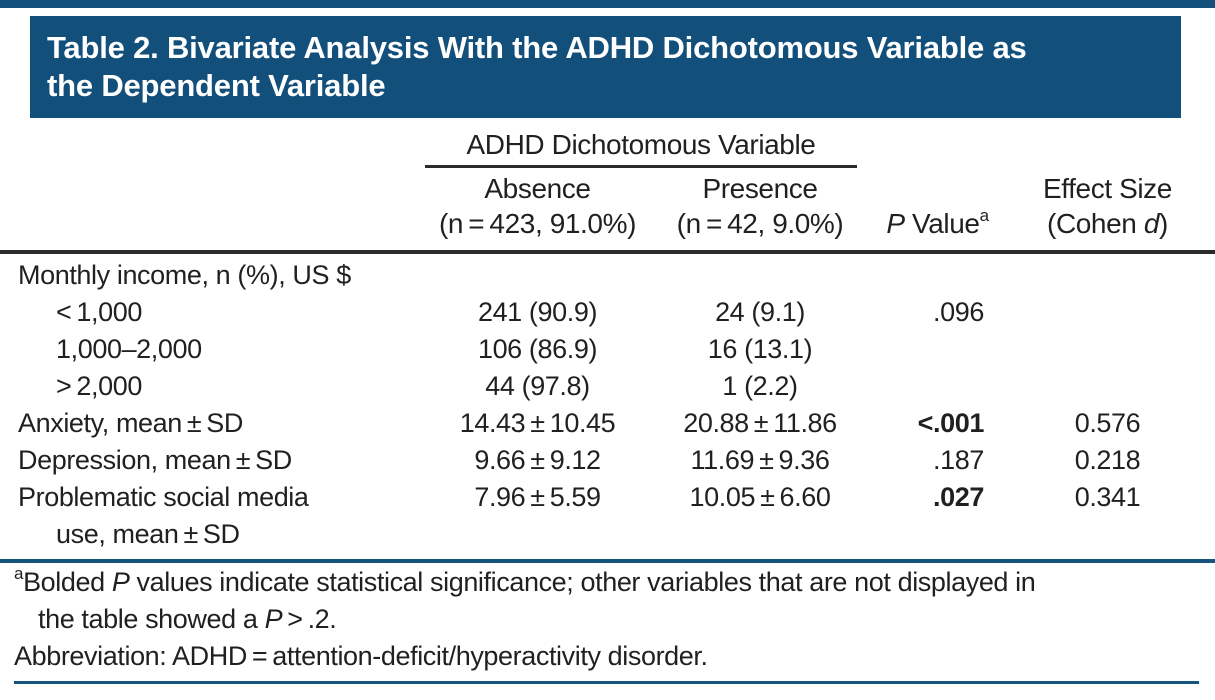 The image size is (1215, 700). I want to click on presence-value: 11.69 ± 9.36, so click(760, 460).